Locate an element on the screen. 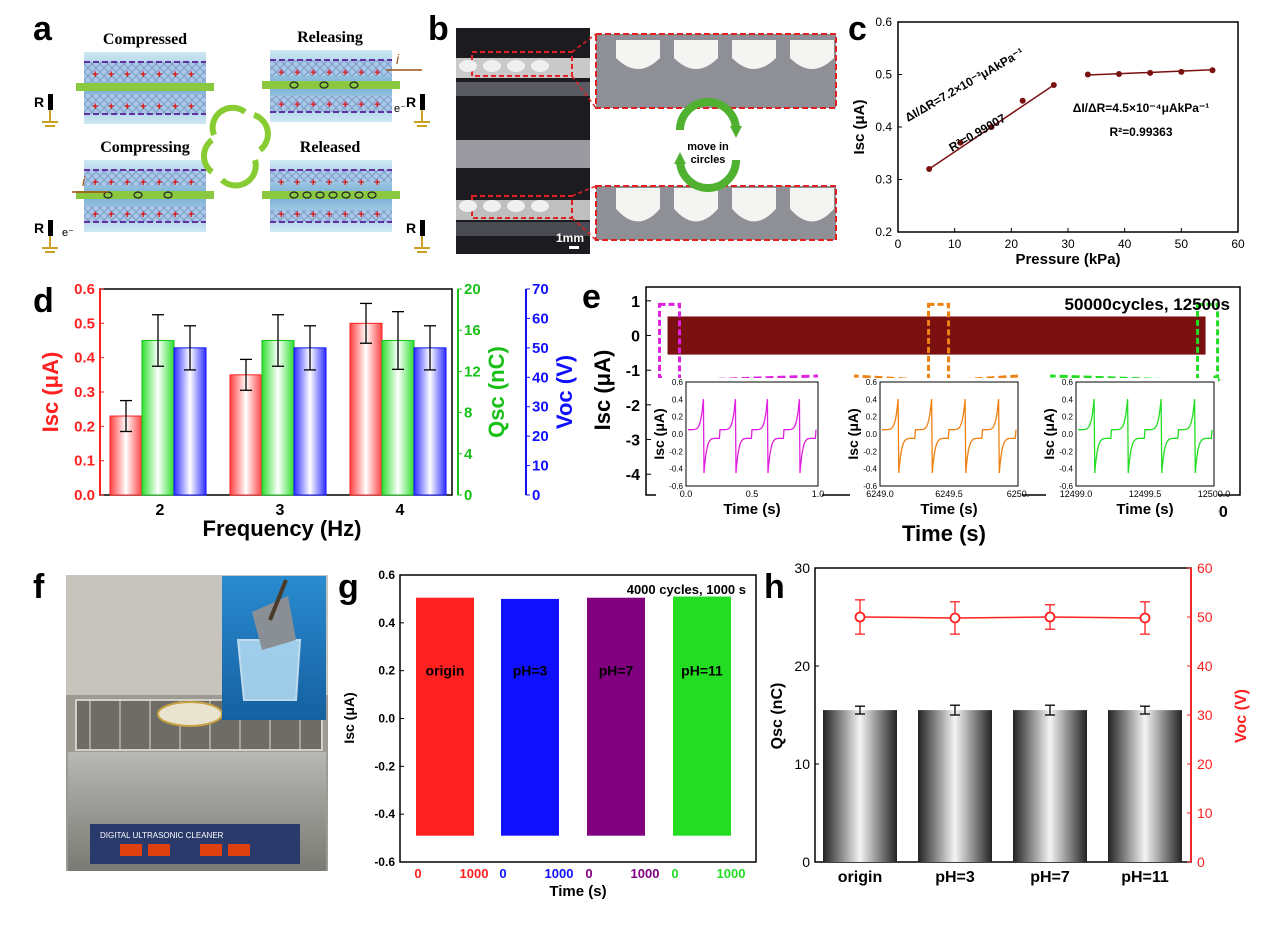 The width and height of the screenshot is (1269, 952). electron-label-2: e⁻ is located at coordinates (68, 233).